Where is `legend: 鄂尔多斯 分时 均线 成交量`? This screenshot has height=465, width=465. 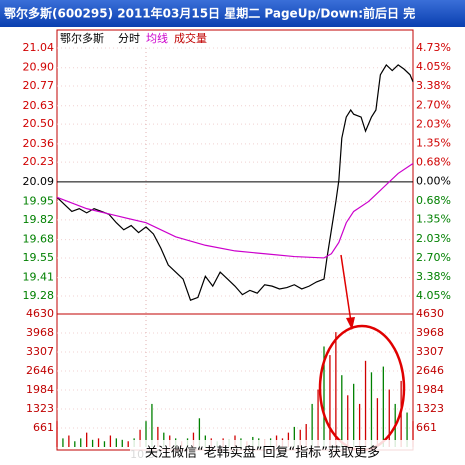 legend: 鄂尔多斯 分时 均线 成交量 is located at coordinates (133, 38).